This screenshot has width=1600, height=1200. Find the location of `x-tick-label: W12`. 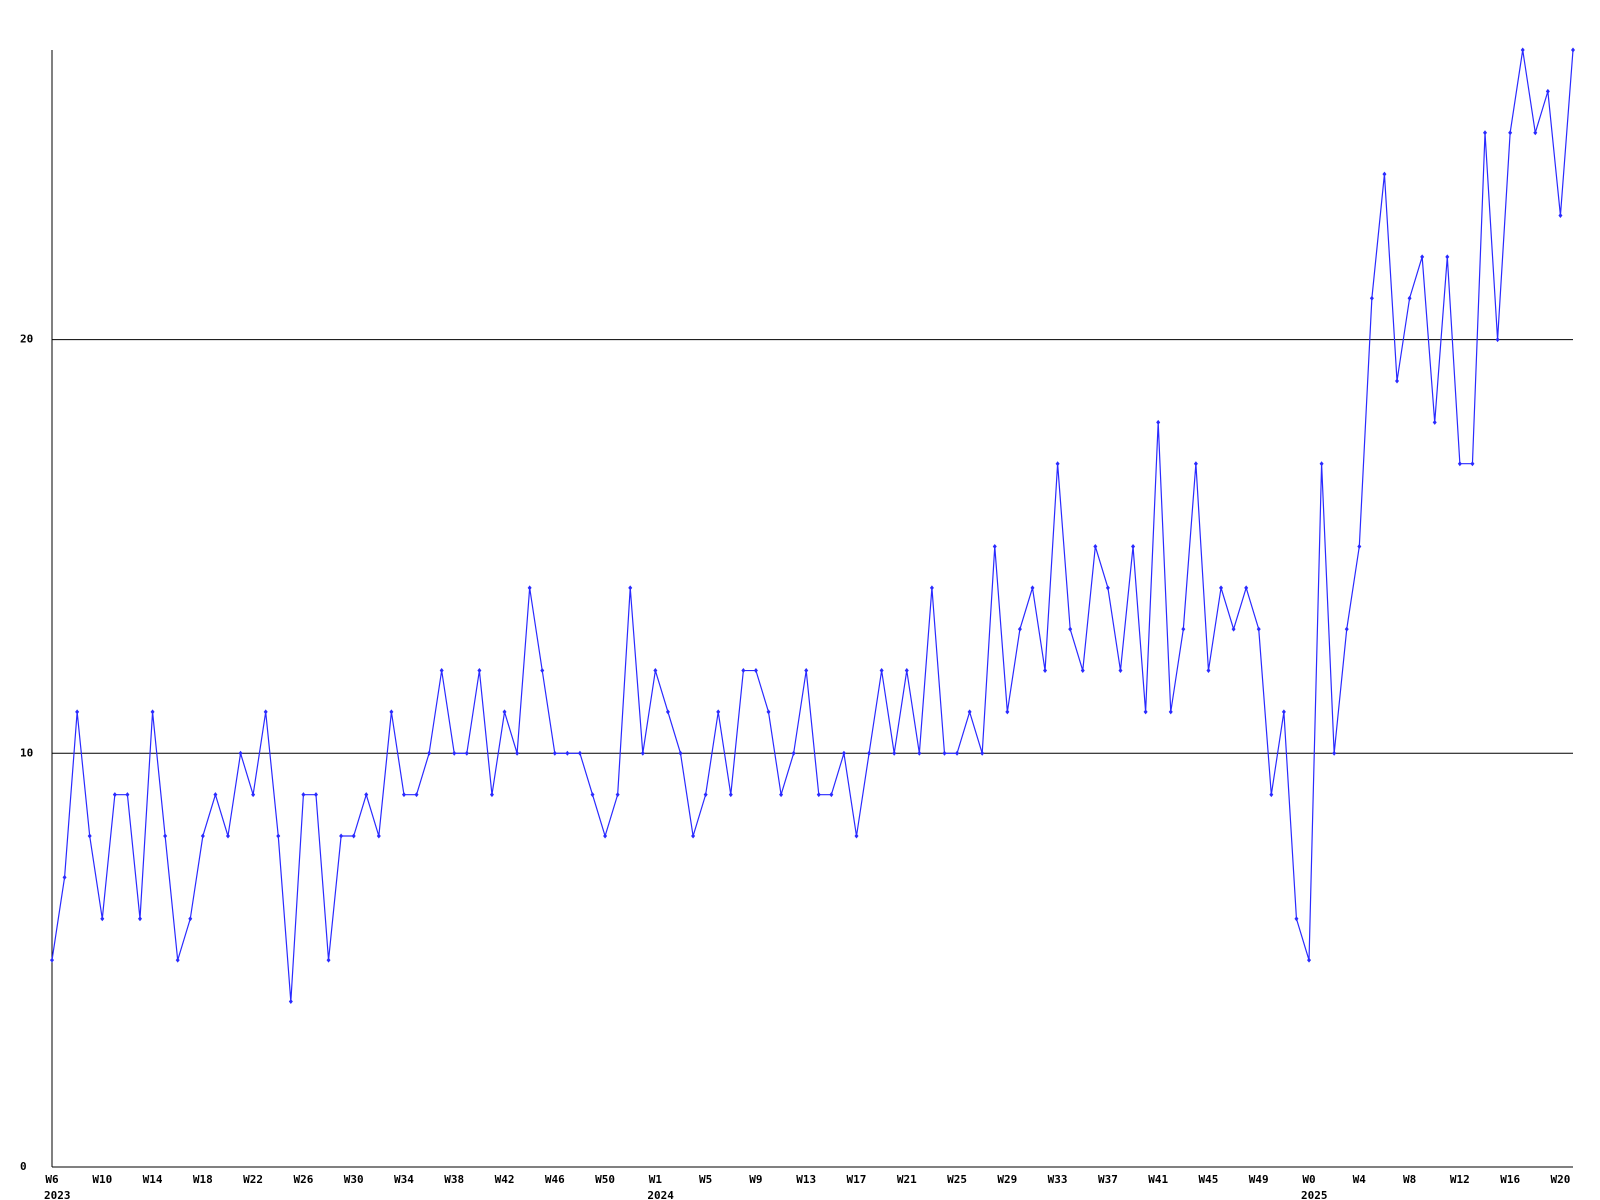

x-tick-label: W12 is located at coordinates (1460, 1179).